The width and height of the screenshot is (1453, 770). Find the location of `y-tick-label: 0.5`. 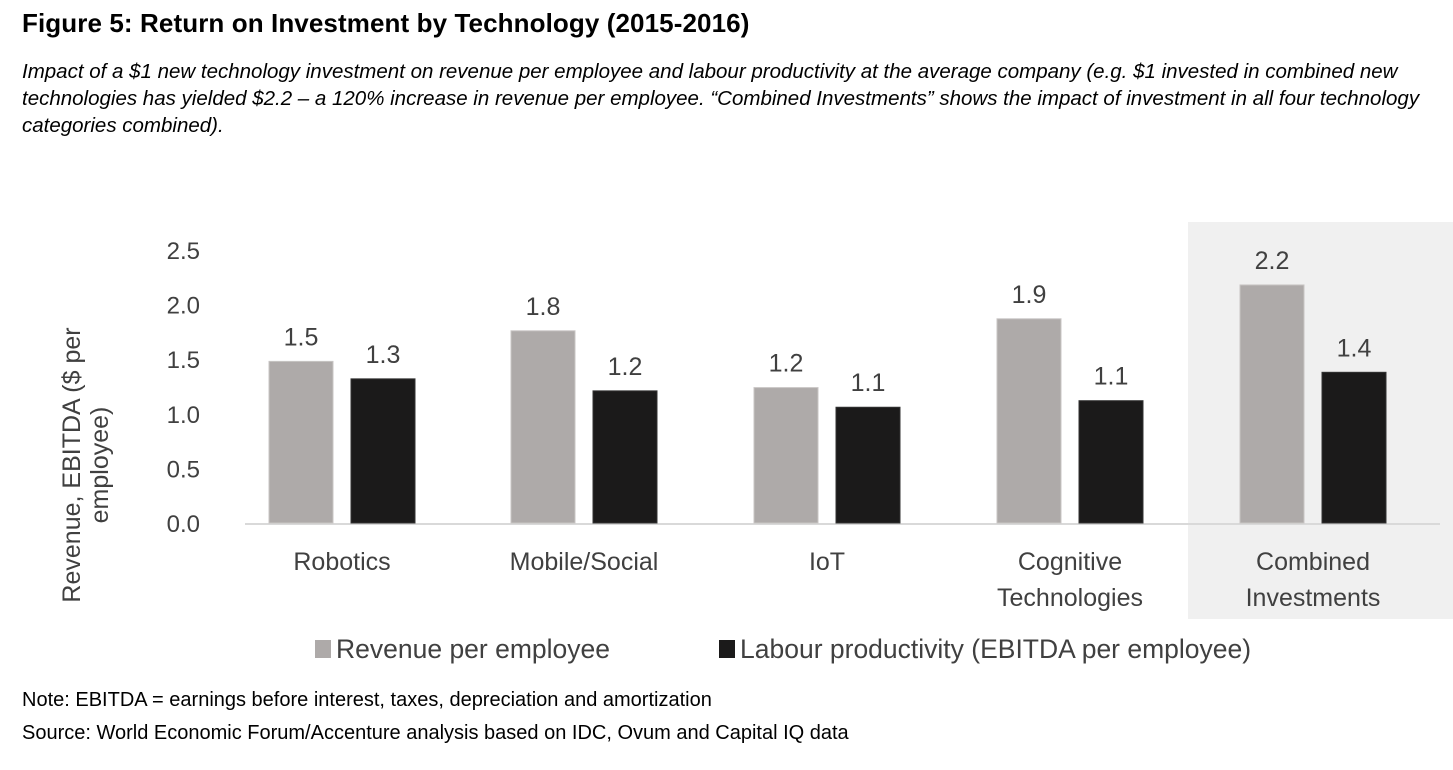

y-tick-label: 0.5 is located at coordinates (183, 469).